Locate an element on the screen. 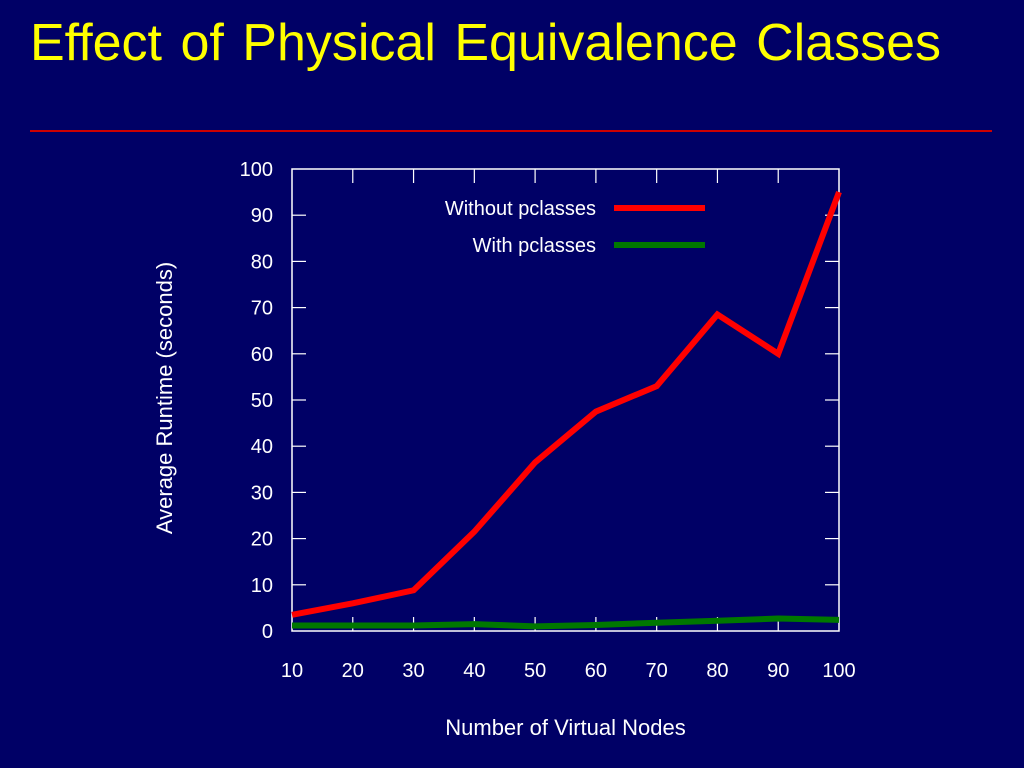 This screenshot has height=768, width=1024. x-tick-label: 100 is located at coordinates (838, 671).